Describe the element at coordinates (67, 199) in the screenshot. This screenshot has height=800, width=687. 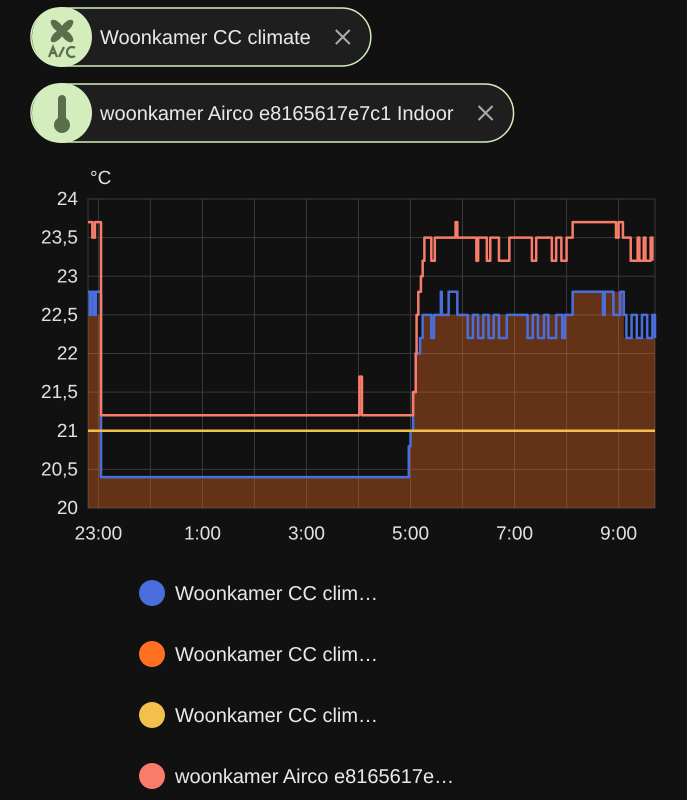
I see `y-tick-label: 24` at that location.